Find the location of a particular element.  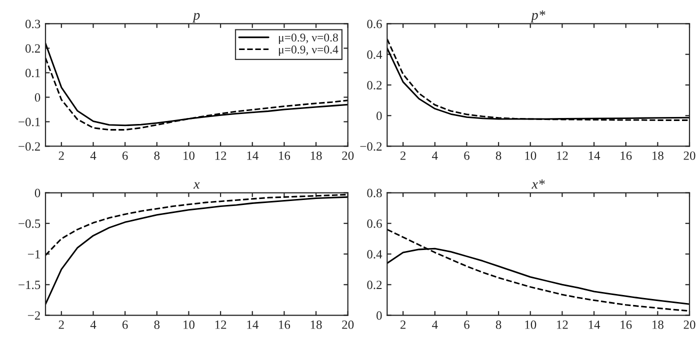

chart-title: x* is located at coordinates (538, 184).